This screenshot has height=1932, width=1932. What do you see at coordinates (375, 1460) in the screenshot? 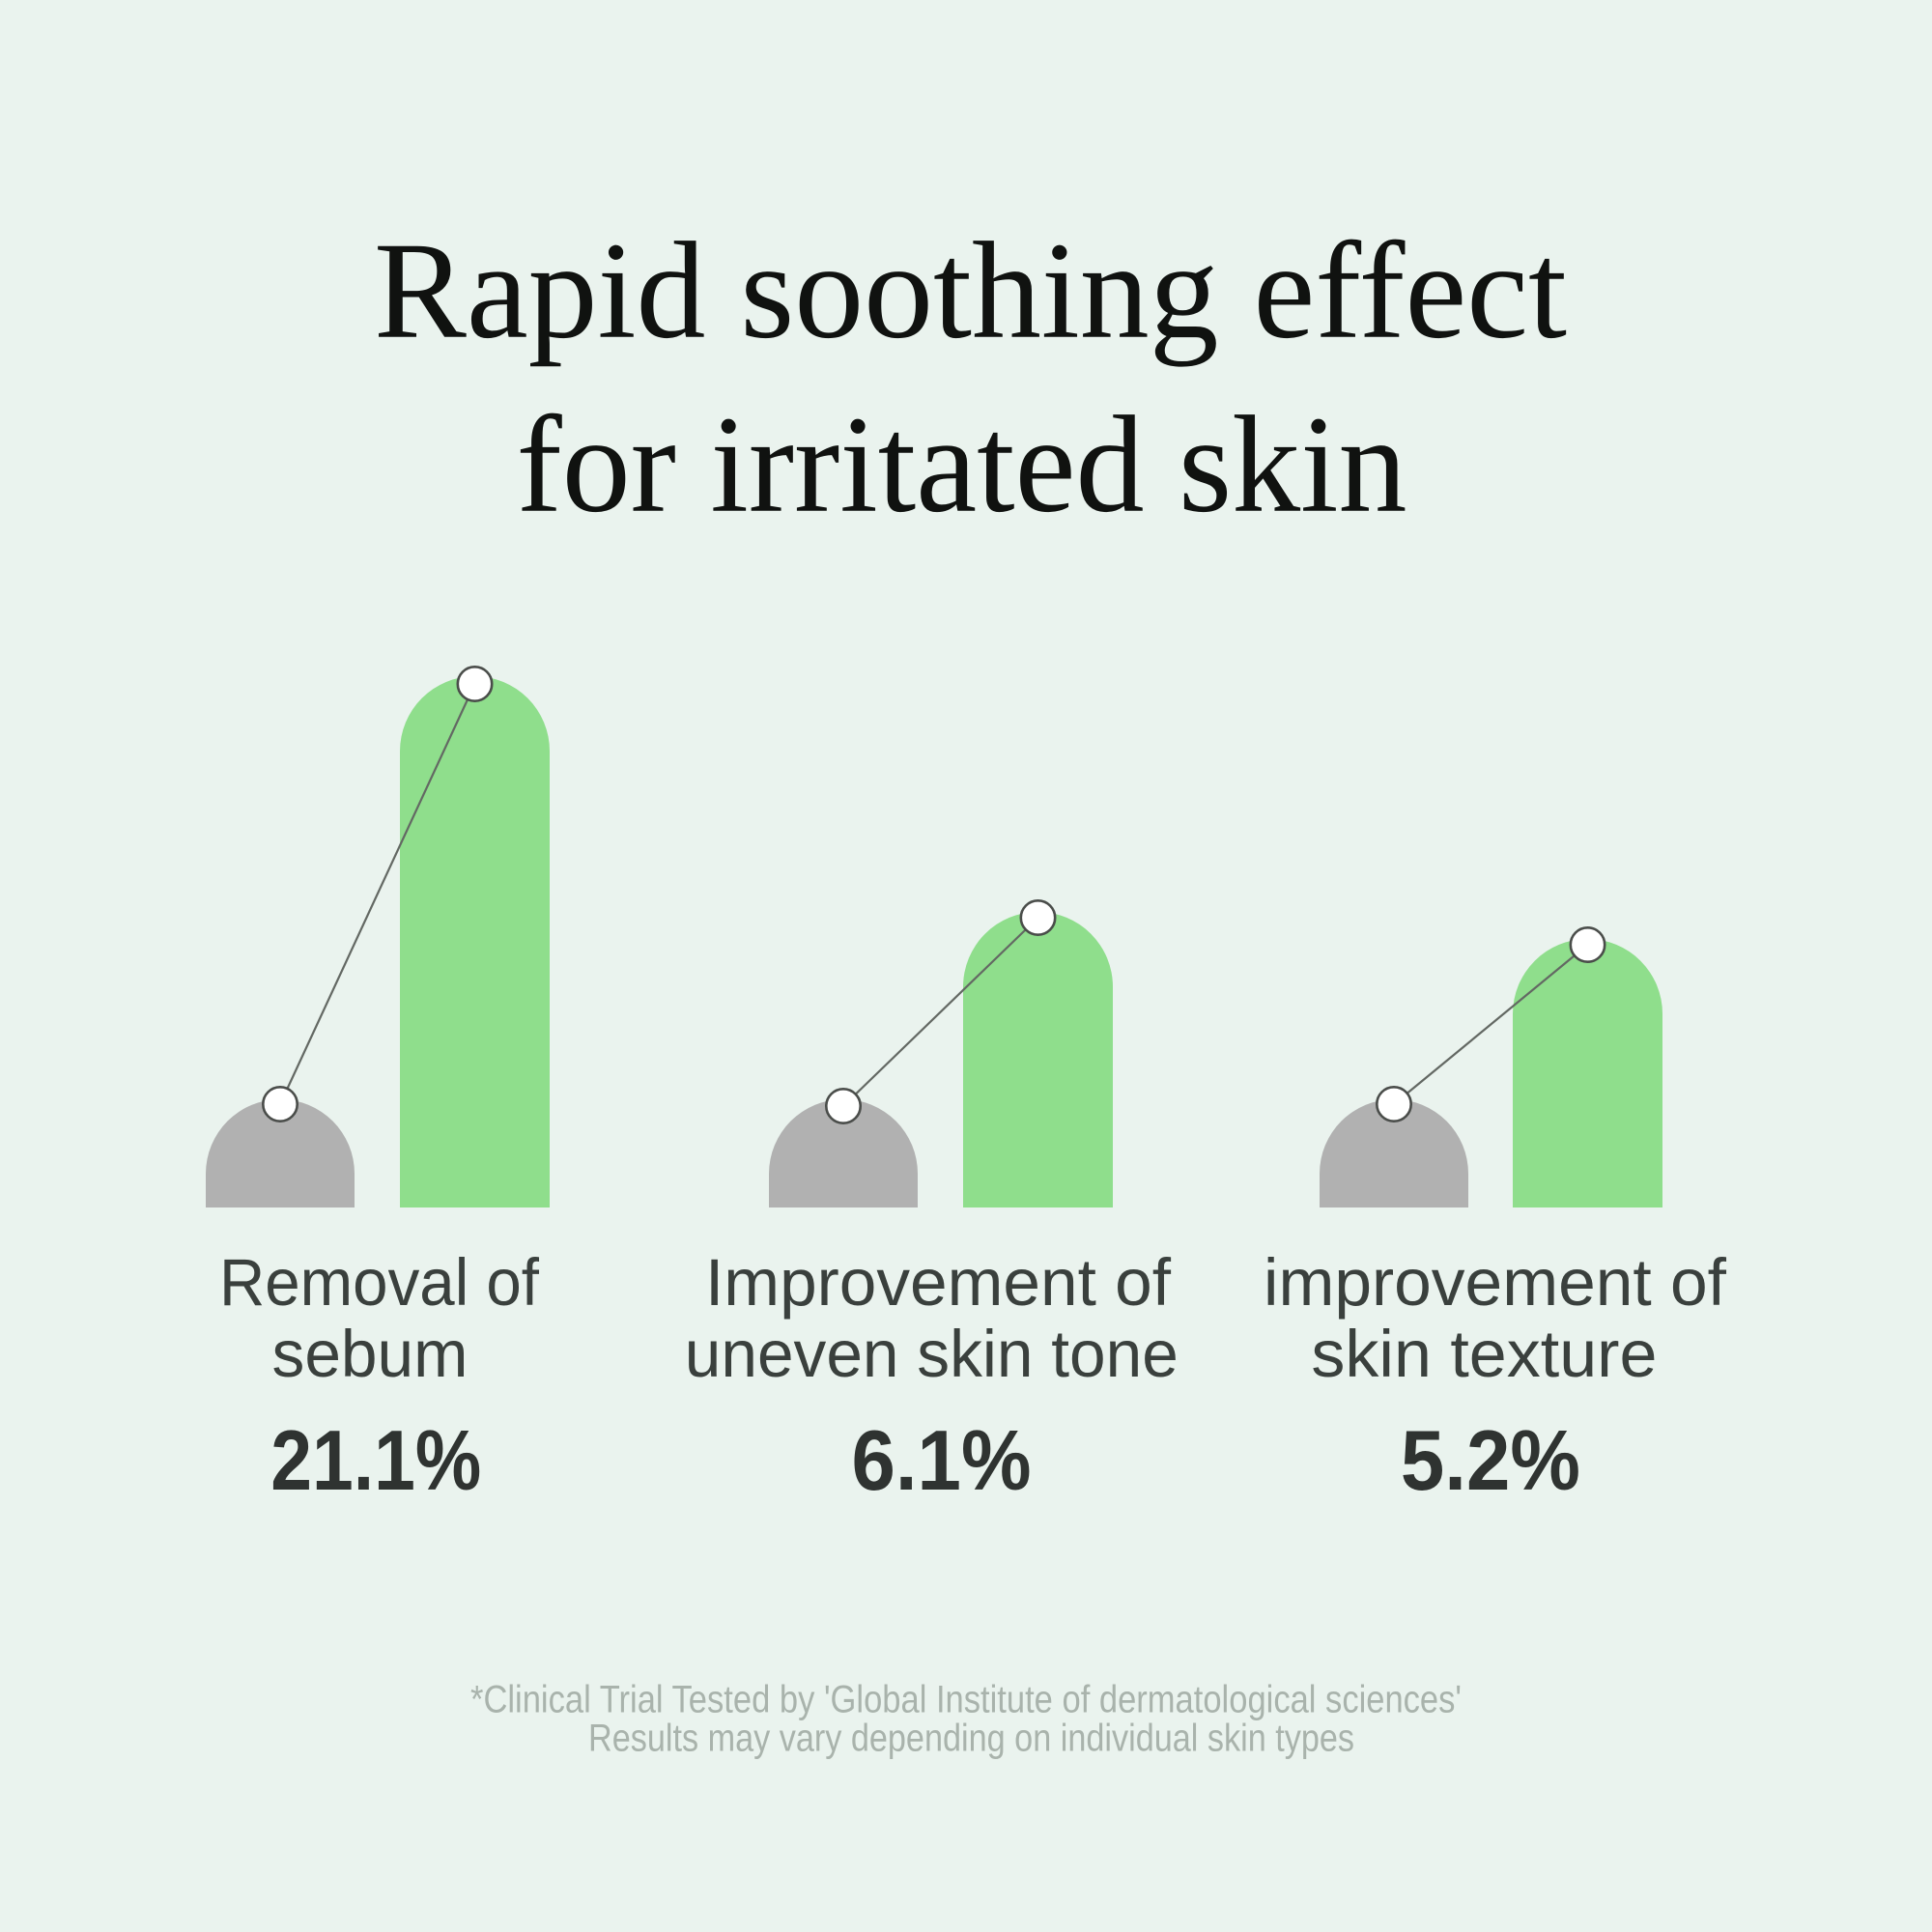
I see `svg-text: 21.1%` at bounding box center [375, 1460].